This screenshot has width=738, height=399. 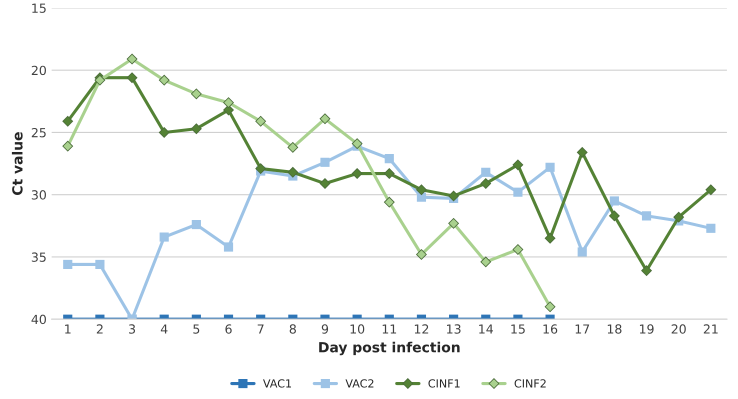 What do you see at coordinates (454, 329) in the screenshot?
I see `x-tick-label: 13` at bounding box center [454, 329].